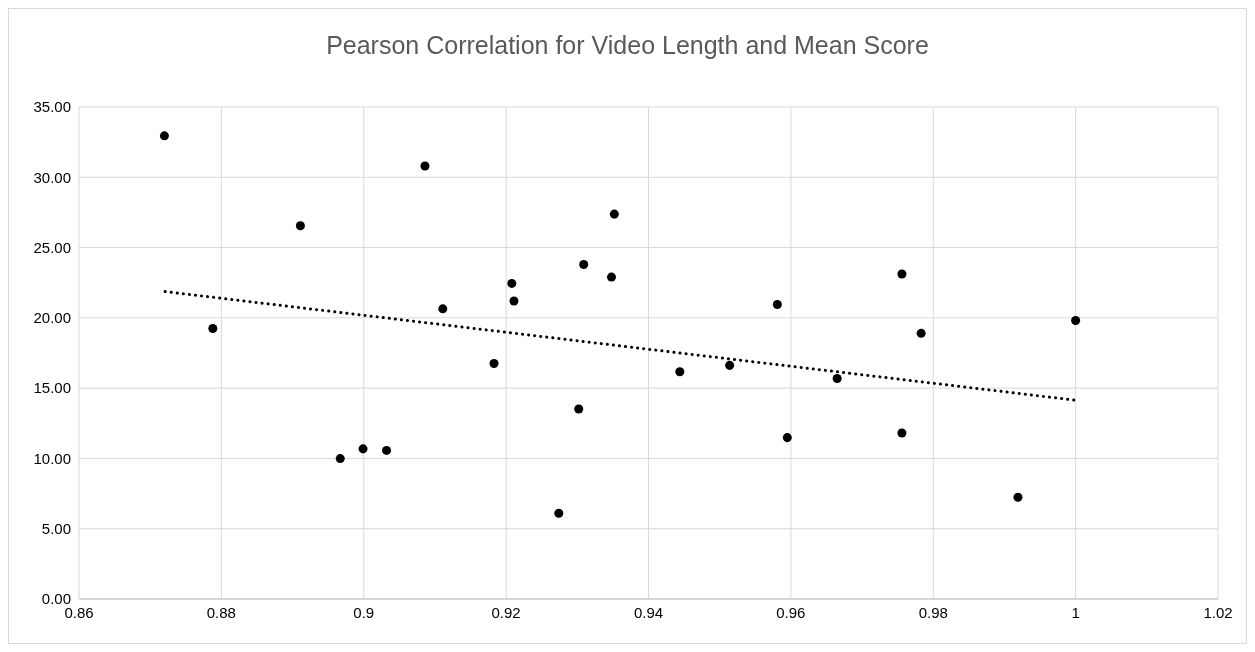 This screenshot has height=652, width=1255. I want to click on y-tick-label: 30.00, so click(52, 177).